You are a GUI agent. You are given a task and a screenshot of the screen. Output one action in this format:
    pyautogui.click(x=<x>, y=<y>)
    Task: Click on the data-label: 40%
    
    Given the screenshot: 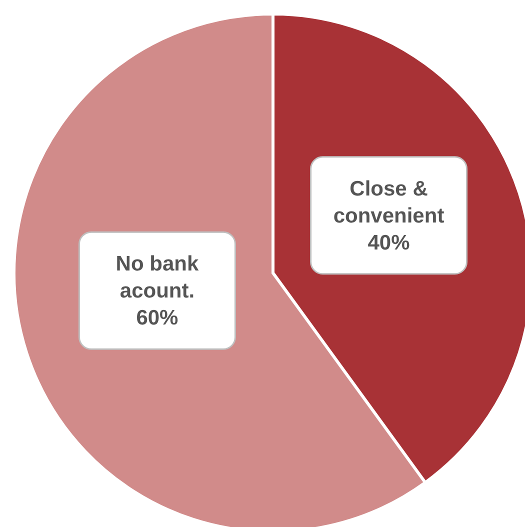 What is the action you would take?
    pyautogui.click(x=389, y=242)
    